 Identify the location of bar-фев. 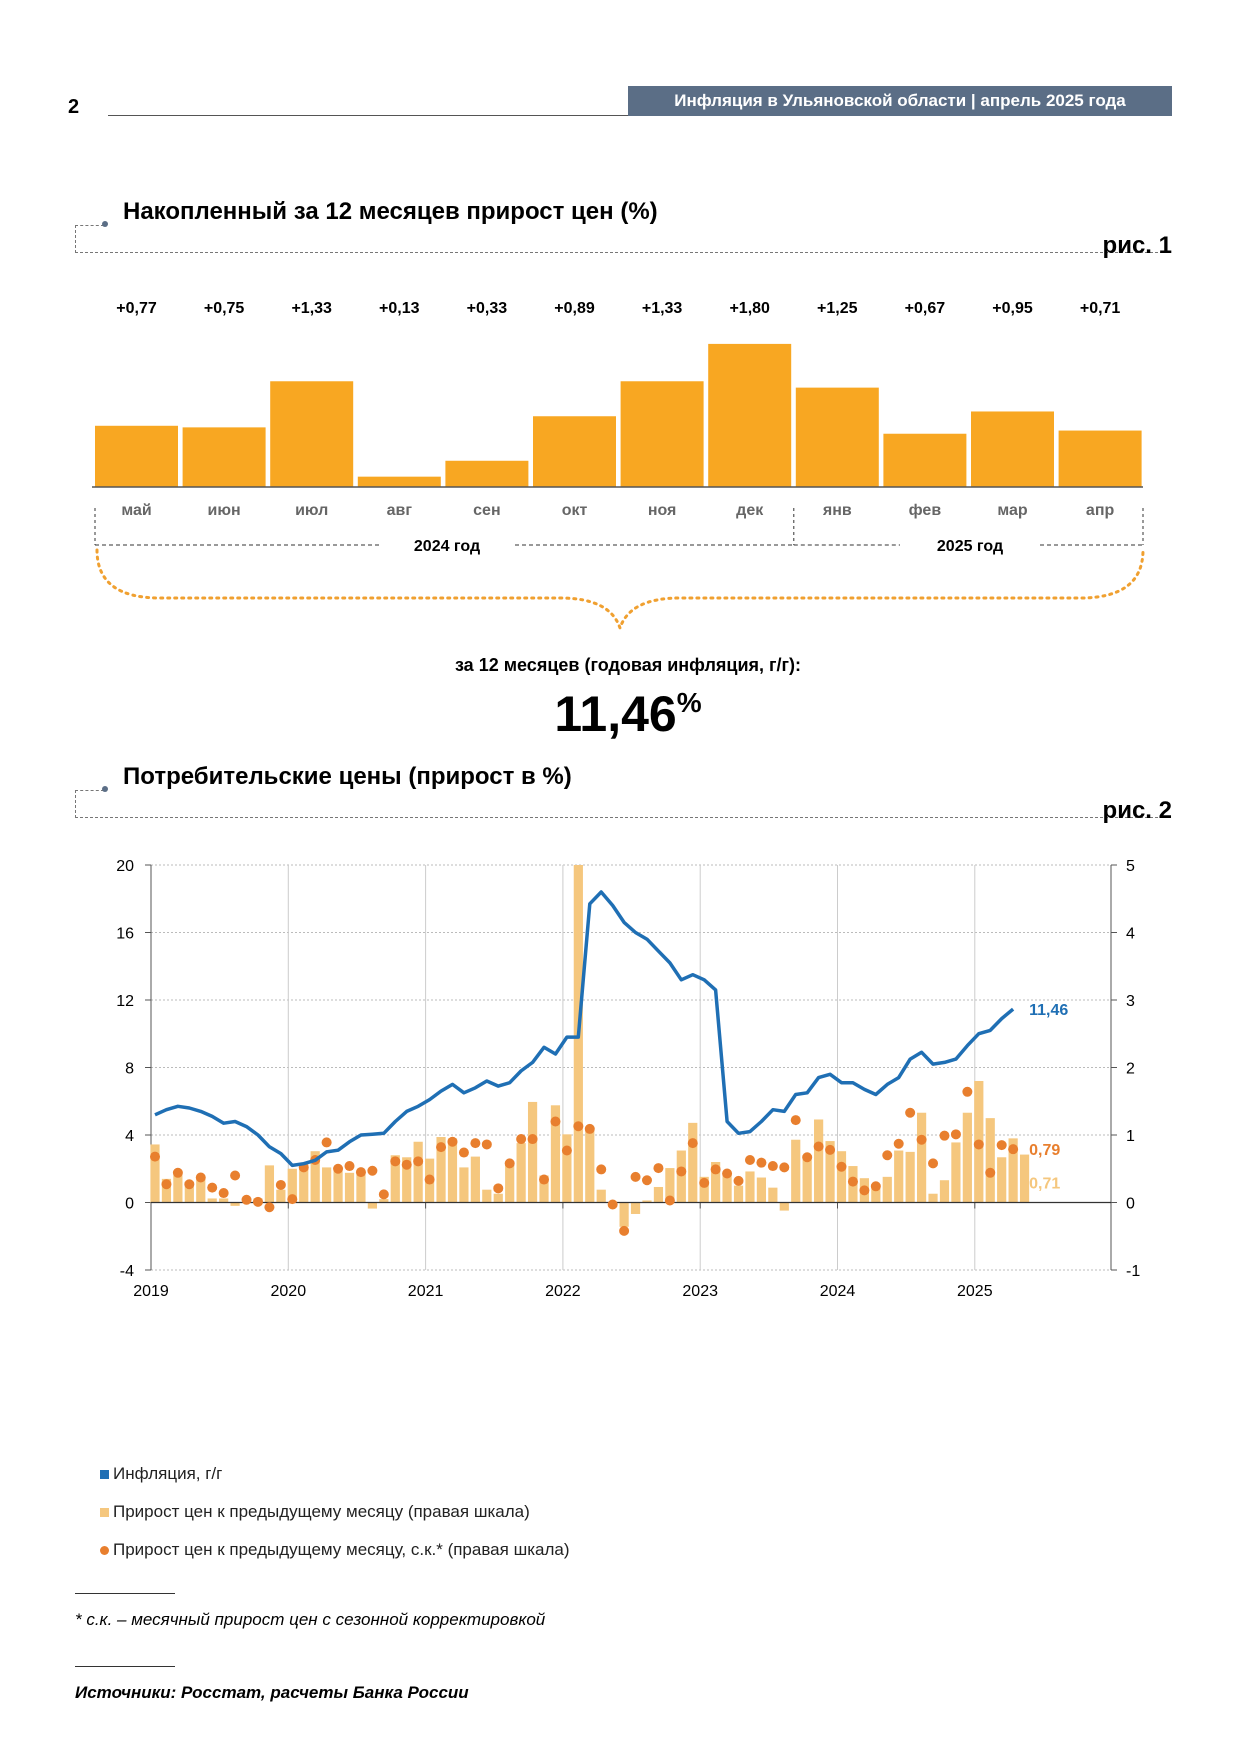
(925, 460).